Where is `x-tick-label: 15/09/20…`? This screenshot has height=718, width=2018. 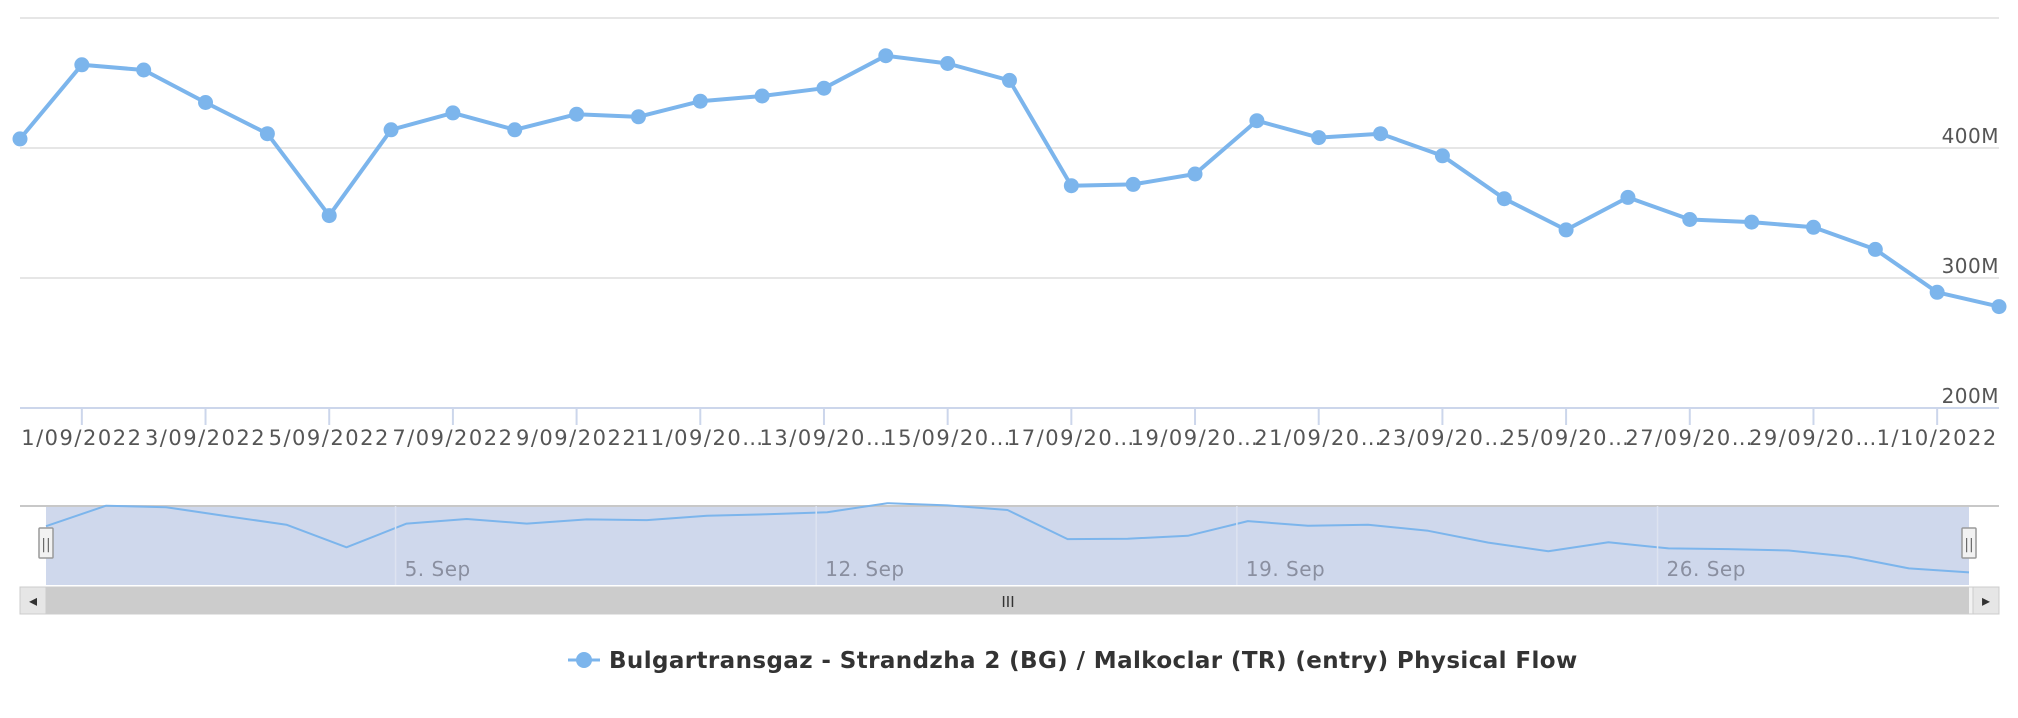 x-tick-label: 15/09/20… is located at coordinates (947, 438).